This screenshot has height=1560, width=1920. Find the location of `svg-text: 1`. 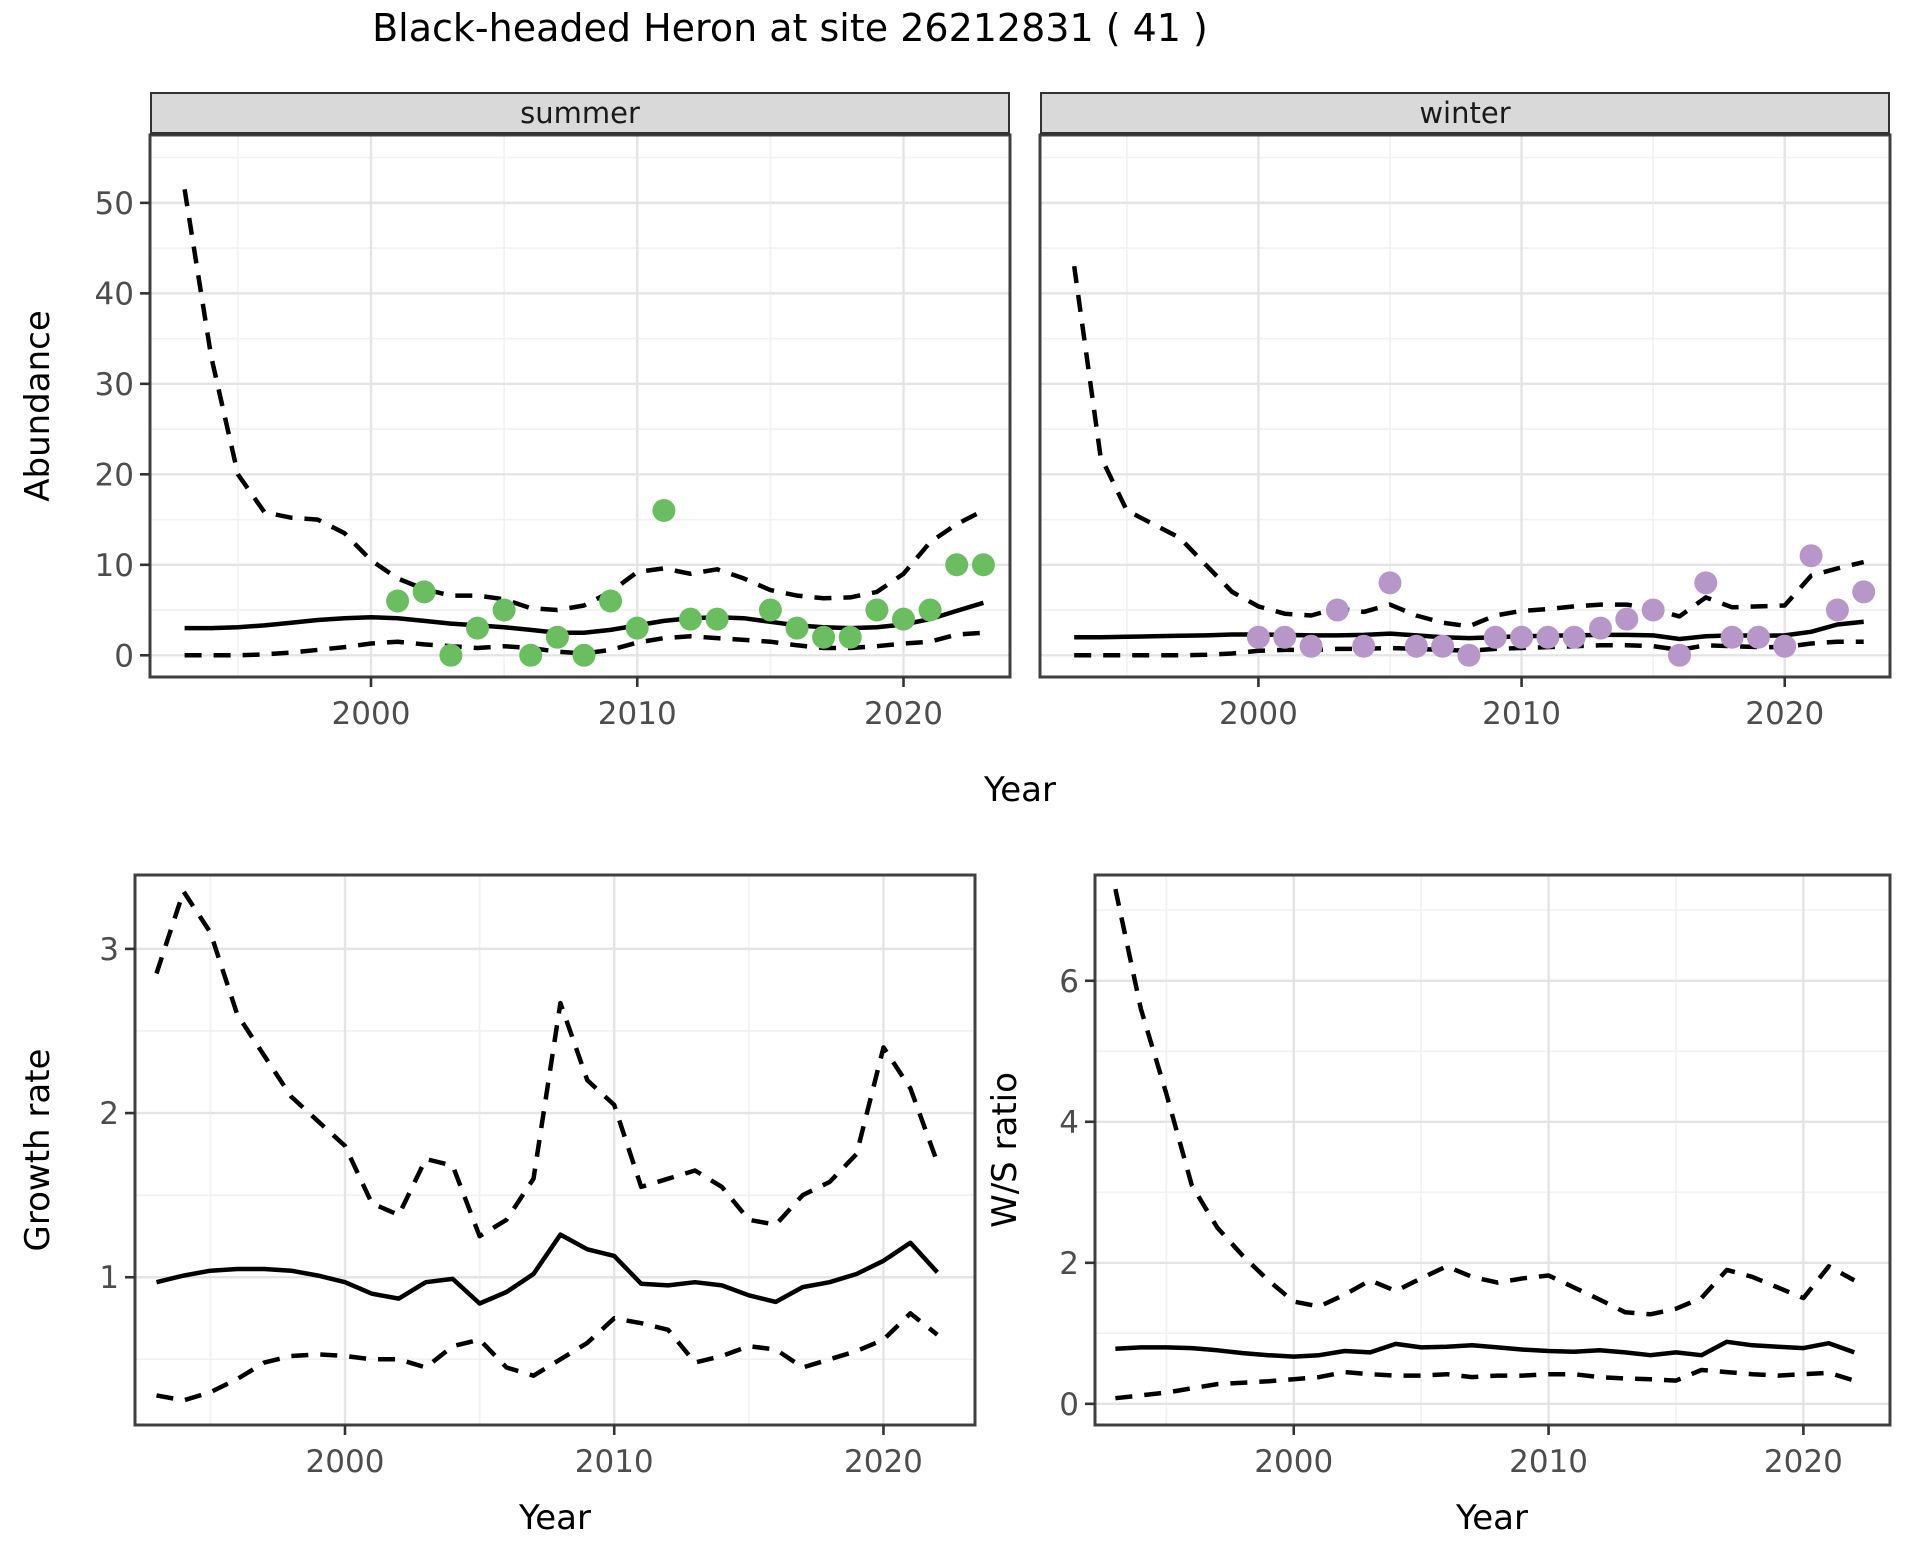

svg-text: 1 is located at coordinates (109, 1278).